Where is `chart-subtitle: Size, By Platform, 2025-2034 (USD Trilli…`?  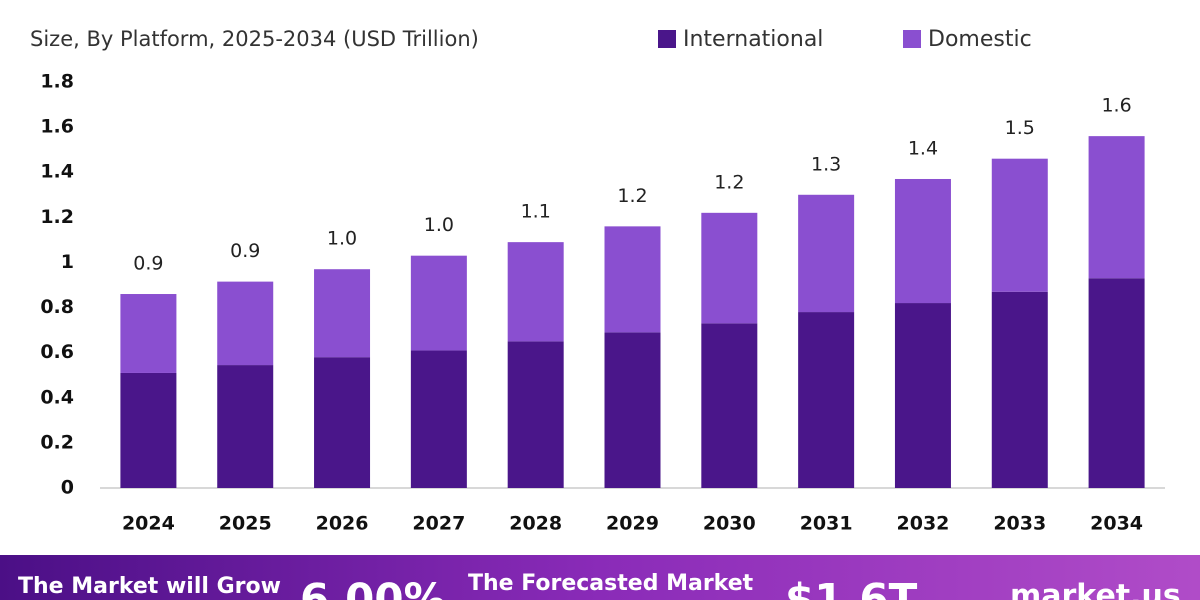 chart-subtitle: Size, By Platform, 2025-2034 (USD Trilli… is located at coordinates (254, 39).